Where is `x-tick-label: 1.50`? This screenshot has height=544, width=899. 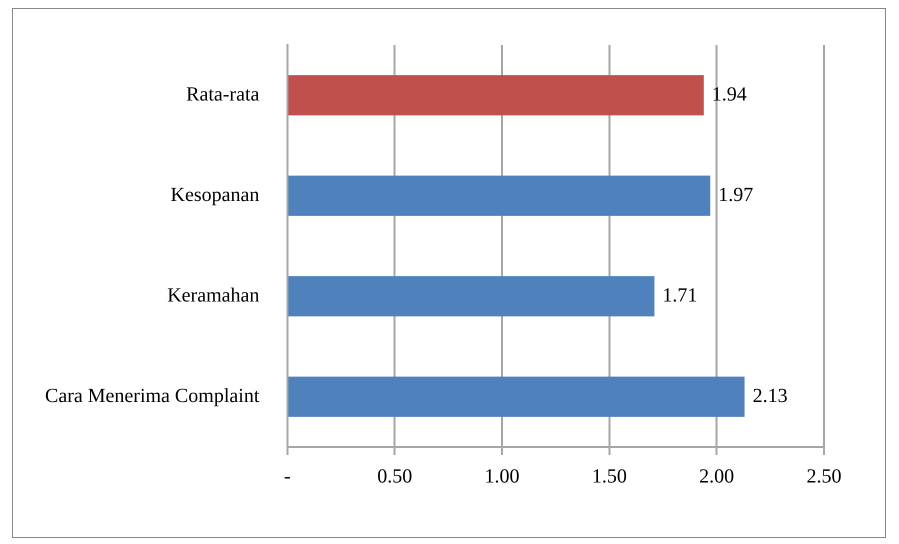 x-tick-label: 1.50 is located at coordinates (609, 476).